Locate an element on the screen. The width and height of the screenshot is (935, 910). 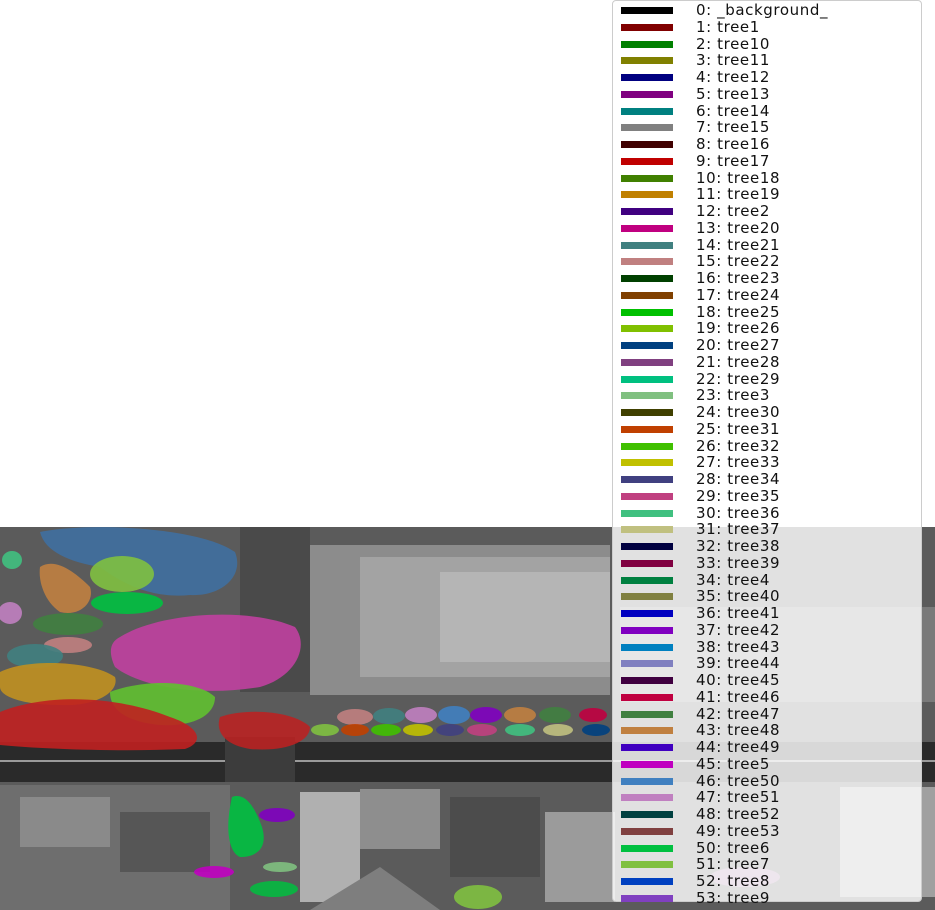
legend-entry: 37: tree42 is located at coordinates (767, 629).